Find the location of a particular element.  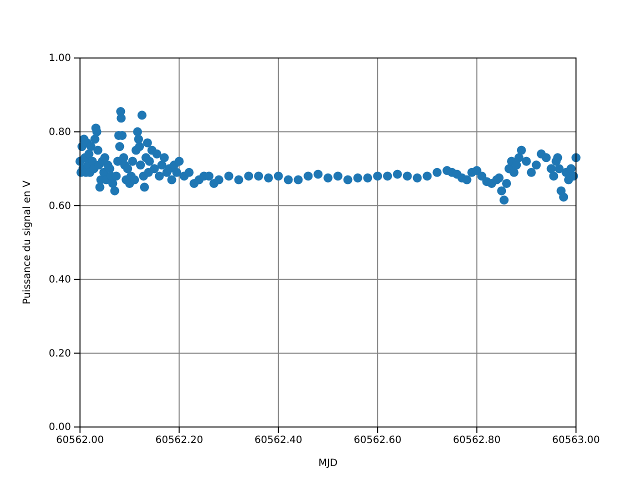

y-tick-label: 1.00 is located at coordinates (59, 58).